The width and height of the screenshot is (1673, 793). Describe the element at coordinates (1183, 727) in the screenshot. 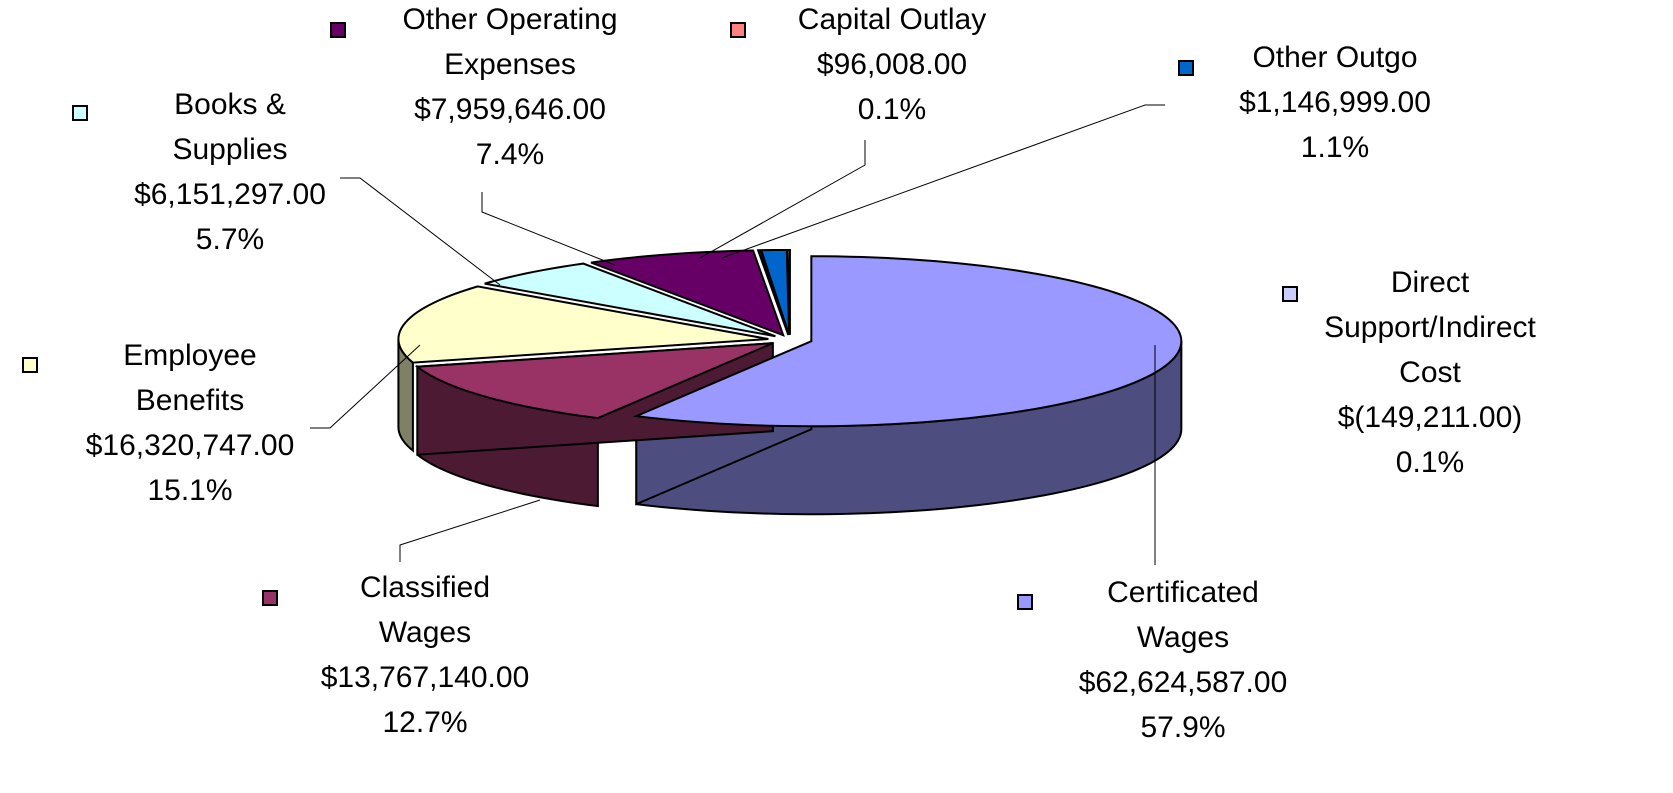

I see `label-percent: 57.9%` at that location.